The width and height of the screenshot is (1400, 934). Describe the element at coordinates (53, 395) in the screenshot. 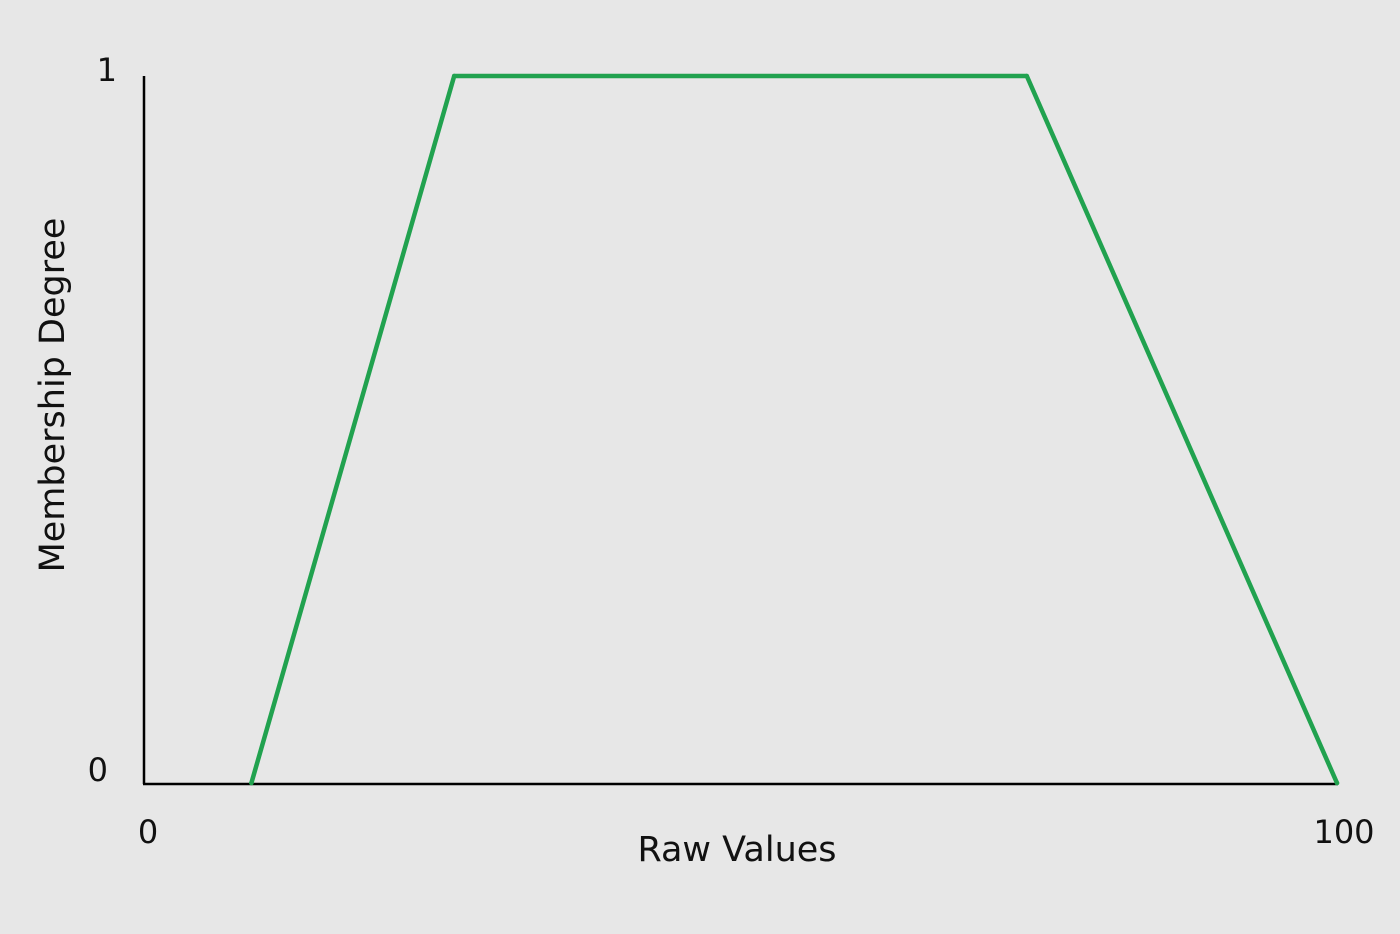

I see `y-axis-title: Membership Degree` at that location.